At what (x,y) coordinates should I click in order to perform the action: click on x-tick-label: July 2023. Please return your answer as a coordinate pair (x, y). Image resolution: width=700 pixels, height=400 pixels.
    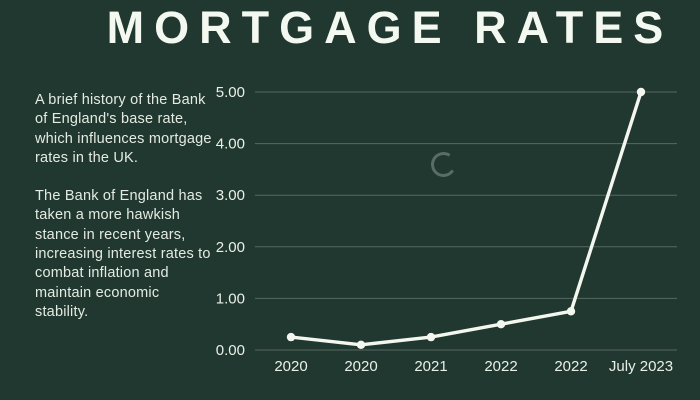
    Looking at the image, I should click on (641, 366).